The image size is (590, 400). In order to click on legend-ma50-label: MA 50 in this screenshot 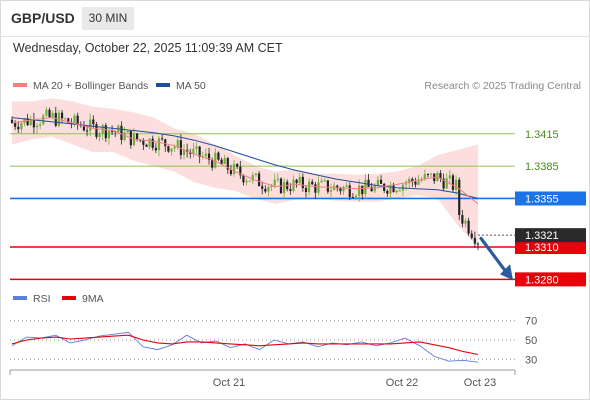, I will do `click(191, 86)`.